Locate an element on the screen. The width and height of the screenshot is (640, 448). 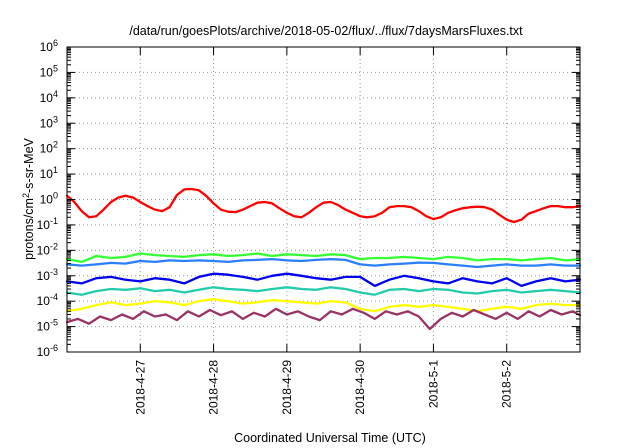
y-tick-exp: 2 is located at coordinates (55, 145).